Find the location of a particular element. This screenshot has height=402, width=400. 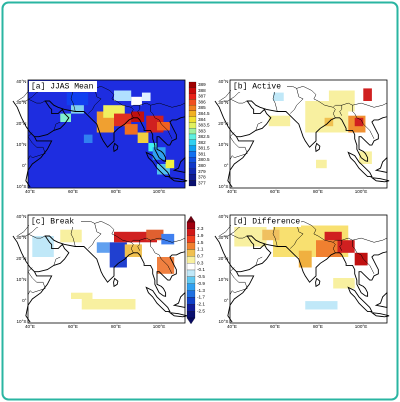

colorbar-label: 383 is located at coordinates (202, 130).